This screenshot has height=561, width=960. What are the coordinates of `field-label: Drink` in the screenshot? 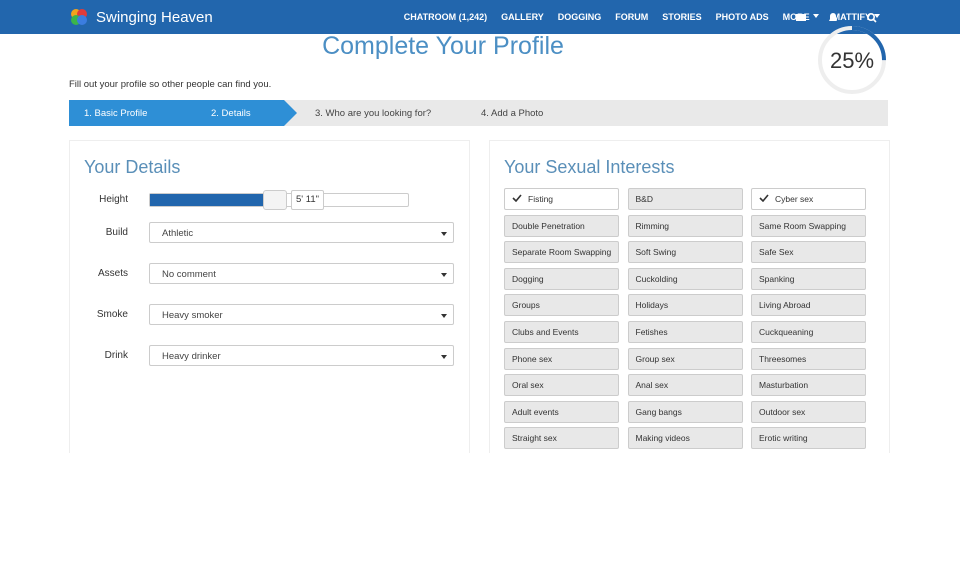 It's located at (116, 355).